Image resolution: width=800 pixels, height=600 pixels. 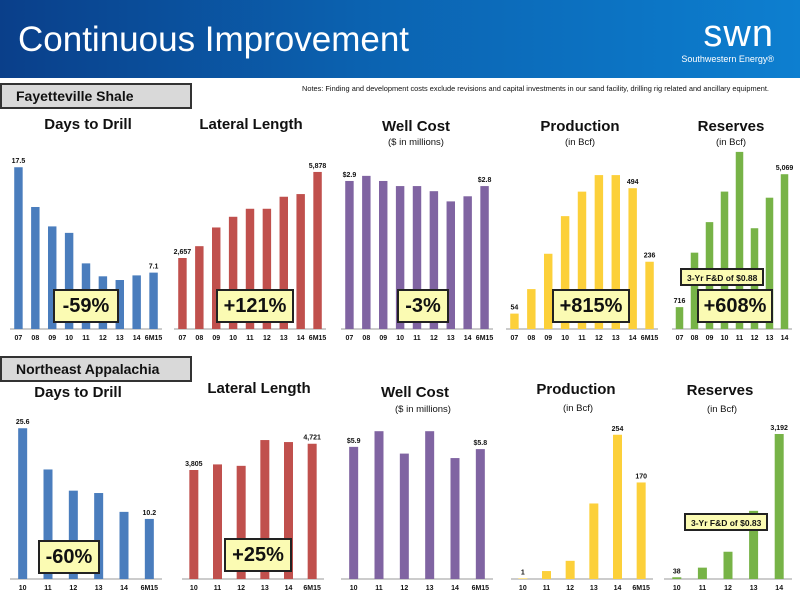 I want to click on data-label: 38, so click(x=677, y=571).